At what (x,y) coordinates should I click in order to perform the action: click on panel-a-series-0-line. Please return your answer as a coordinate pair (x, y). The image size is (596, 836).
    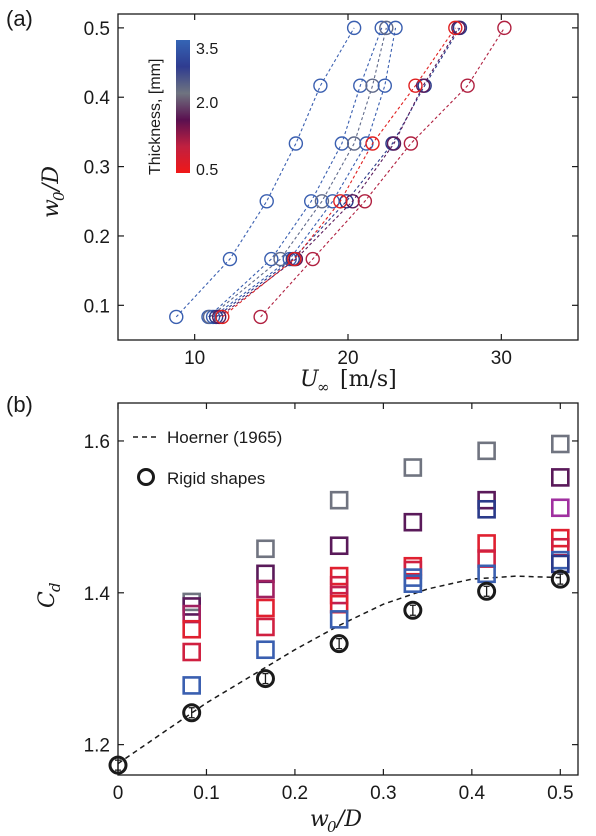
    Looking at the image, I should click on (265, 172).